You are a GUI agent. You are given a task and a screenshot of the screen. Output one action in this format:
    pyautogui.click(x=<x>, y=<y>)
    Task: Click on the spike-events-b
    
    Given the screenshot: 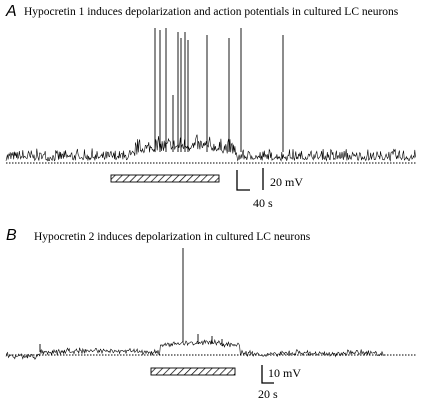 What is the action you would take?
    pyautogui.click(x=131, y=300)
    